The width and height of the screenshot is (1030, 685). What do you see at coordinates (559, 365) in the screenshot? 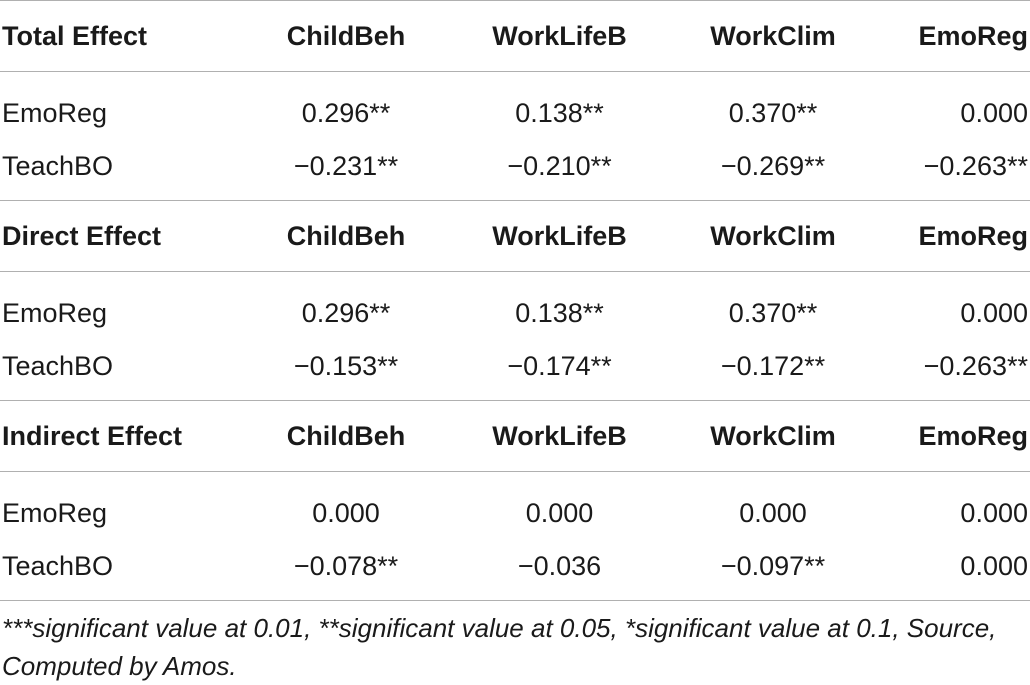
I see `table-cell: −0.174**` at bounding box center [559, 365].